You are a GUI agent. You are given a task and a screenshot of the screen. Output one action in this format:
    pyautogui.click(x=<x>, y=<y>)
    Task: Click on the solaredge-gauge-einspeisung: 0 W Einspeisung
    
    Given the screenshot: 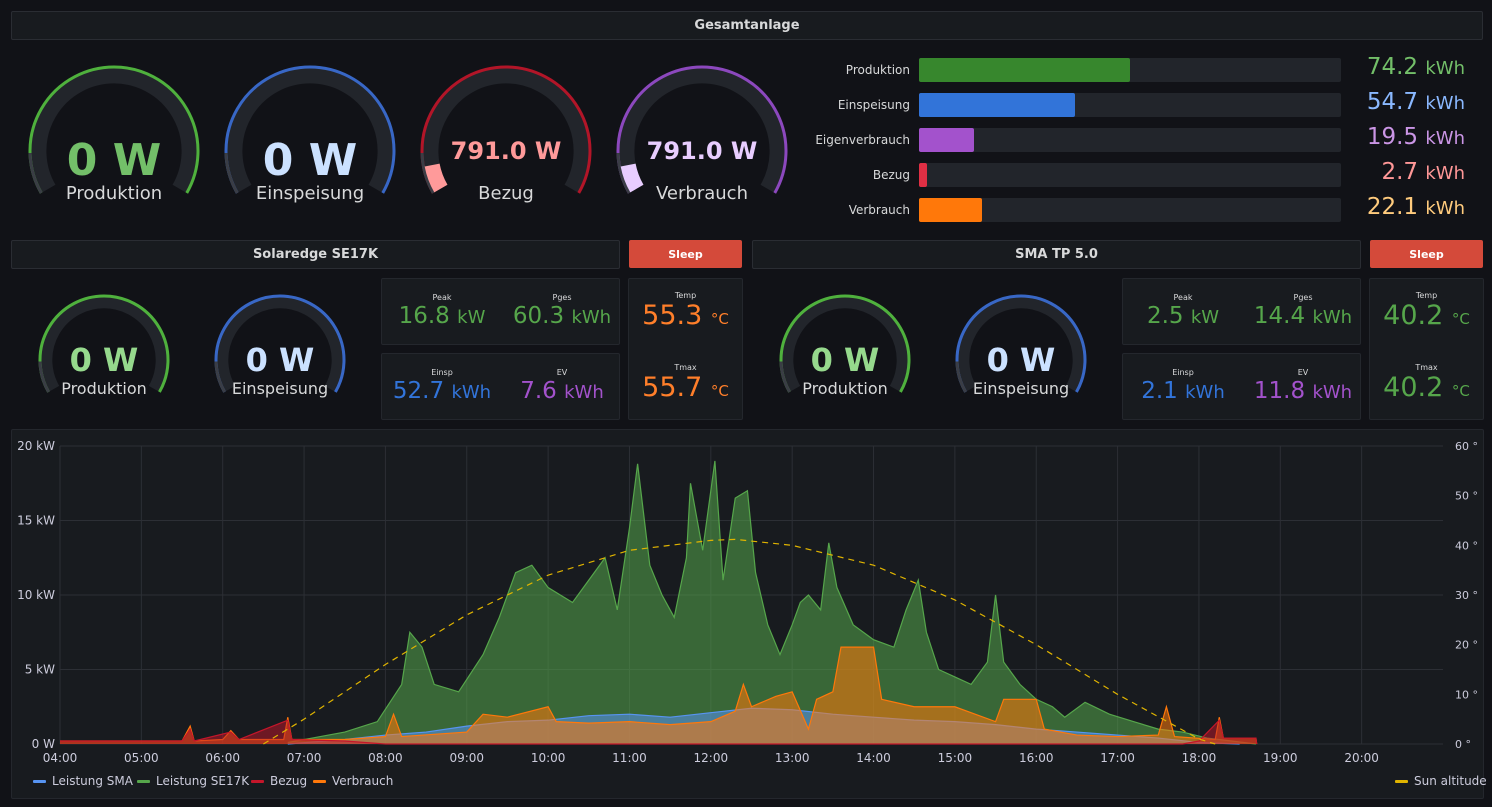 What is the action you would take?
    pyautogui.click(x=280, y=346)
    